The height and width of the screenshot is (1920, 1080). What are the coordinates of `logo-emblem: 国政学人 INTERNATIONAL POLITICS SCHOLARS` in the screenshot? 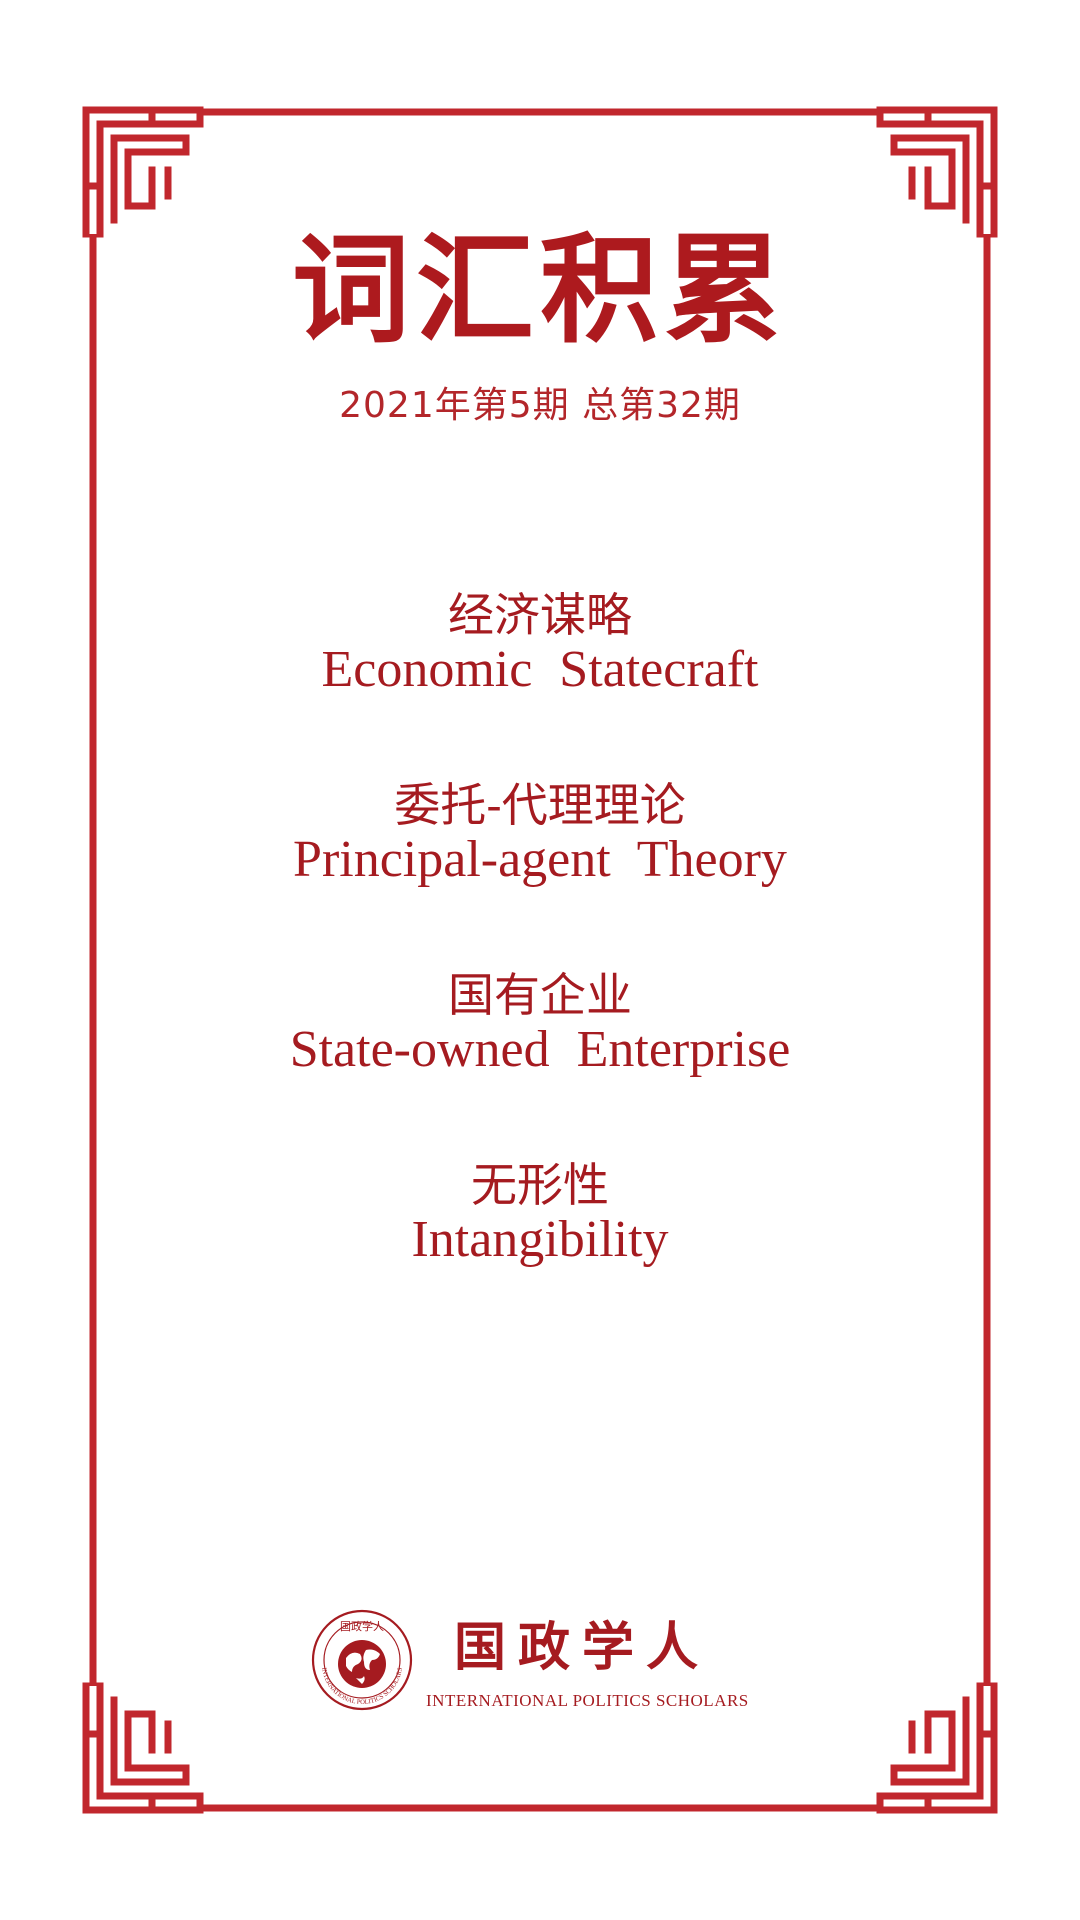 It's located at (362, 1660).